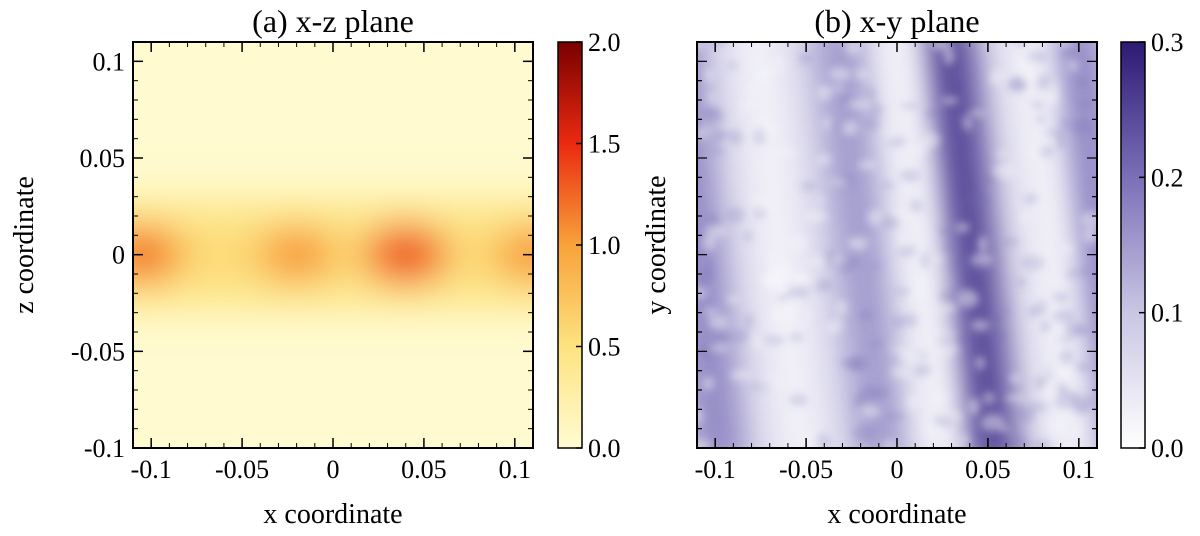 This screenshot has height=536, width=1200. I want to click on panel-b-xlabel: x coordinate, so click(896, 514).